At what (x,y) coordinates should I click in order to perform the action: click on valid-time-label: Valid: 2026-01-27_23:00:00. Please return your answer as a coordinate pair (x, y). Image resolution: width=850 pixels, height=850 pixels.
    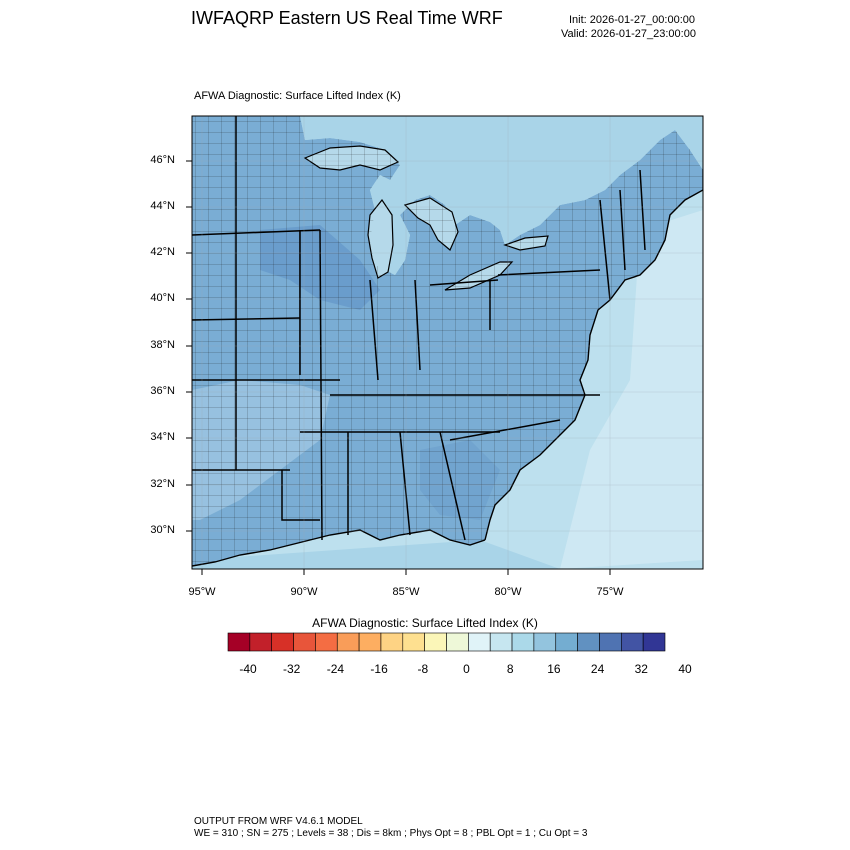
    Looking at the image, I should click on (628, 34).